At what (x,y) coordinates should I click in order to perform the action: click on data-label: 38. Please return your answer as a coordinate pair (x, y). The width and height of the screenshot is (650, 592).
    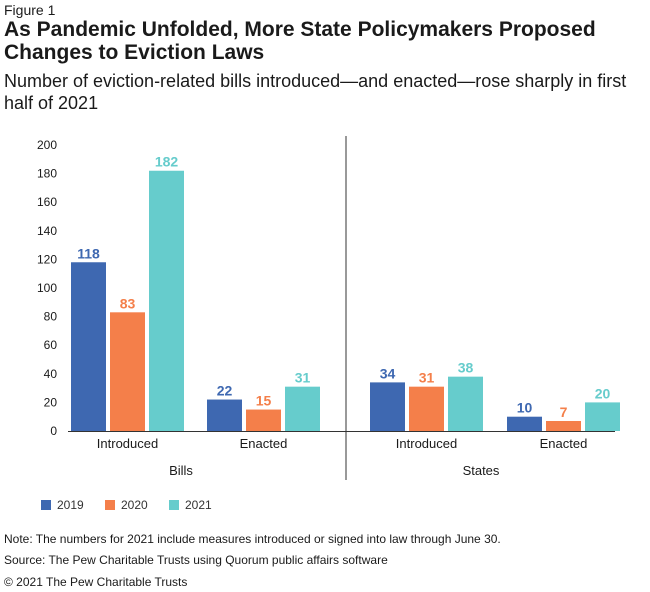
    Looking at the image, I should click on (466, 368).